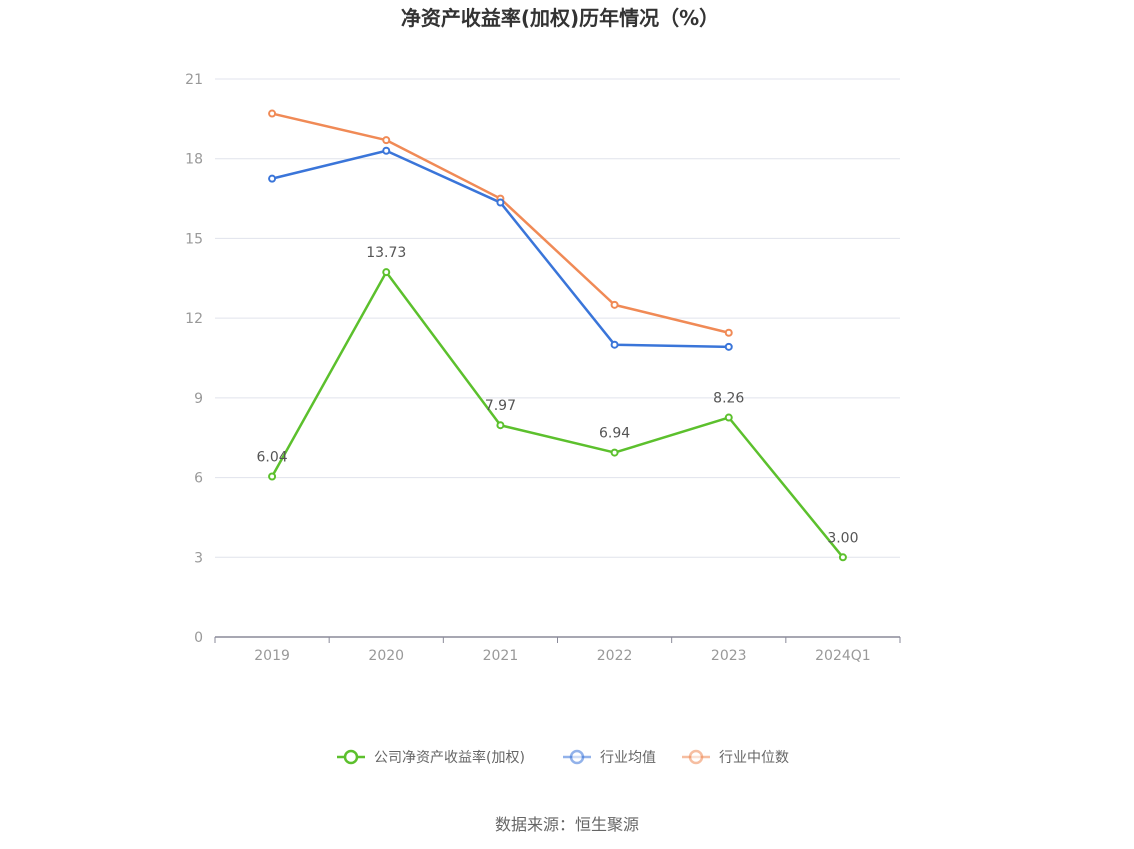  What do you see at coordinates (194, 359) in the screenshot?
I see `y-axis: 0 3 6 9 12 15 18 21` at bounding box center [194, 359].